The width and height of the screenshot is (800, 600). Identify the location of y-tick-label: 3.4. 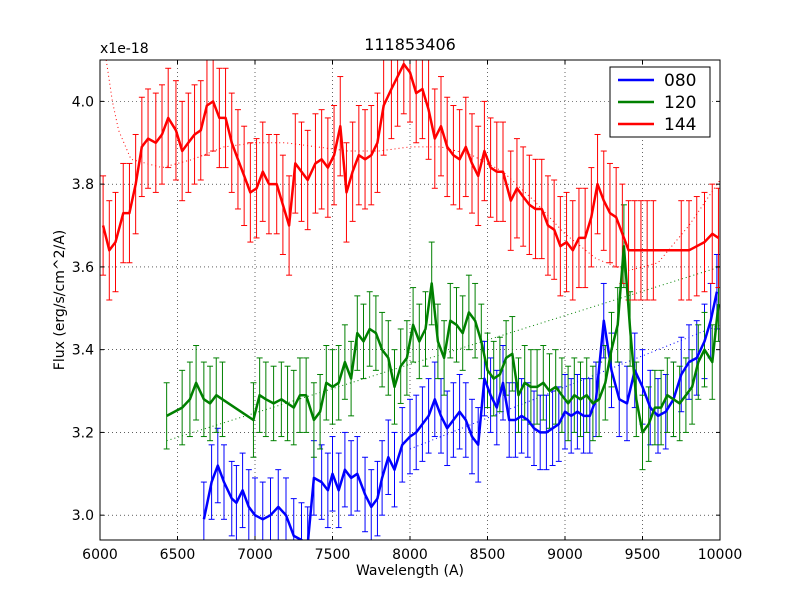
(83, 351).